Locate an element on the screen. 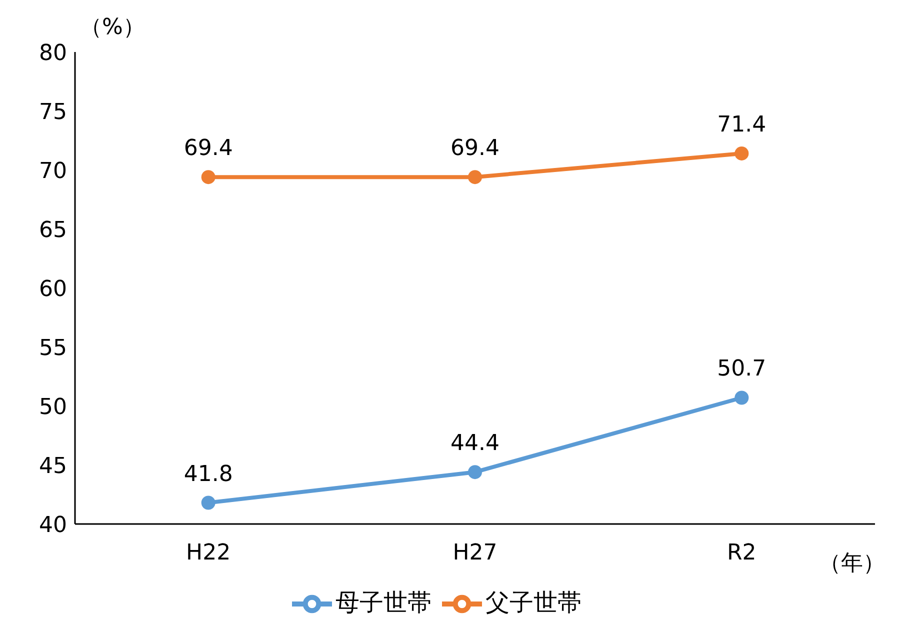 The width and height of the screenshot is (897, 642). y-tick-label: 50 is located at coordinates (53, 407).